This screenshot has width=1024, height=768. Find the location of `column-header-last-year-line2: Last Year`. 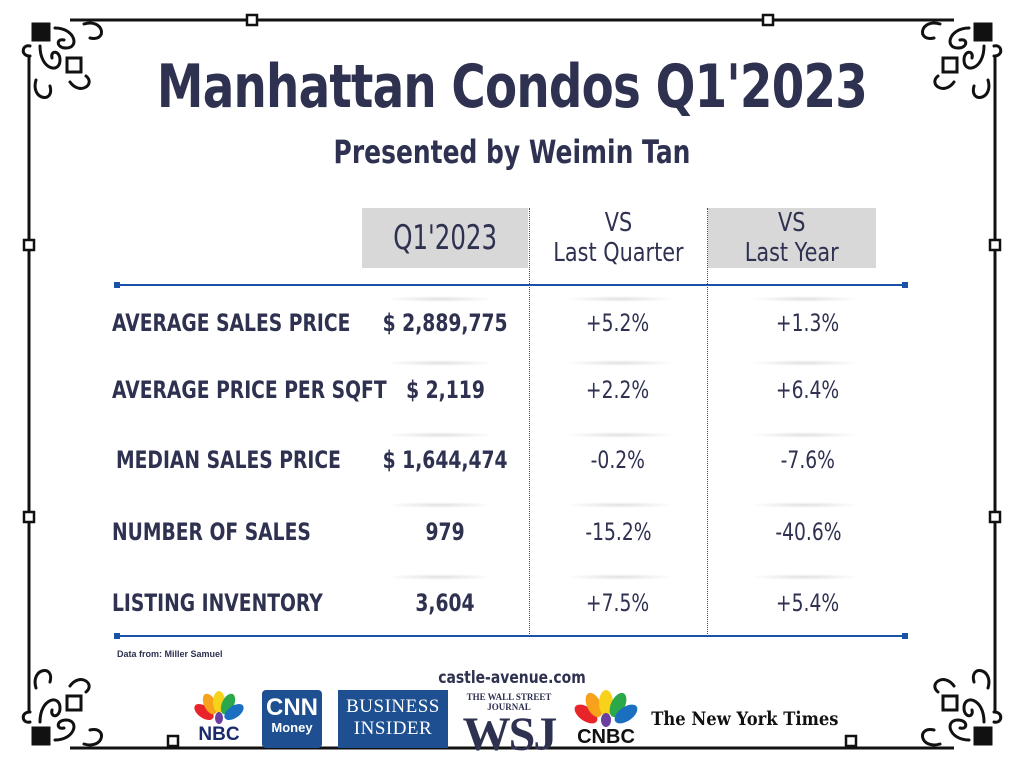

column-header-last-year-line2: Last Year is located at coordinates (791, 253).